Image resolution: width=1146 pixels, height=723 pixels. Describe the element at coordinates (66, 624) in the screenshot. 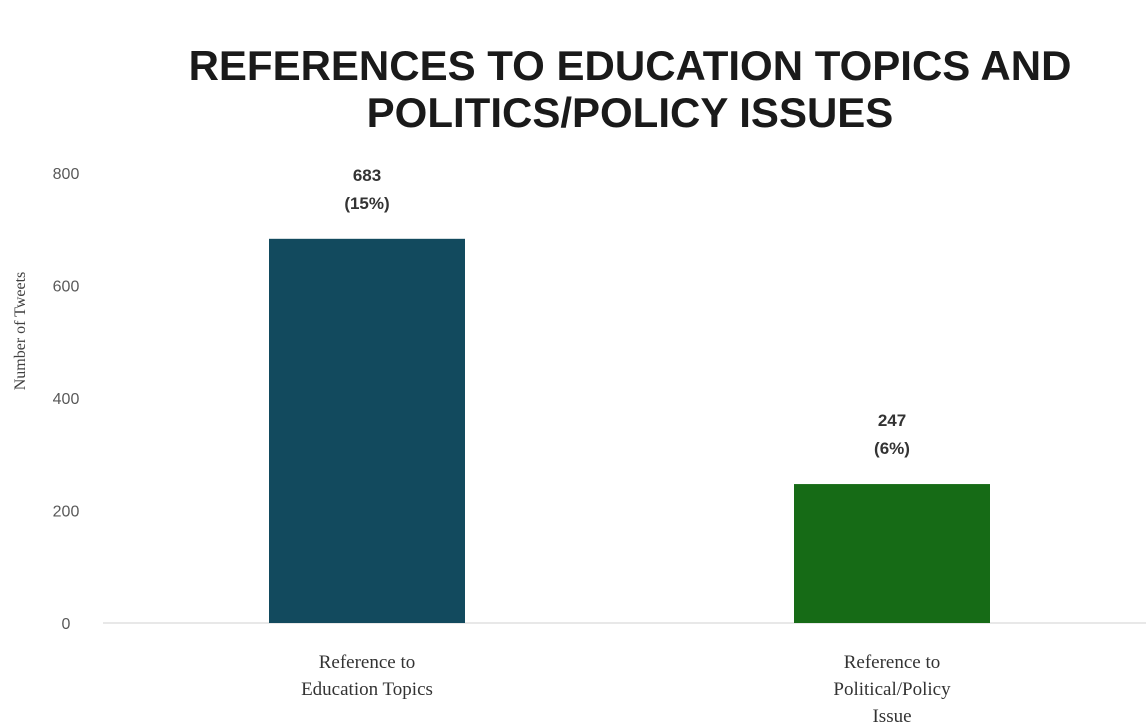

I see `y-tick-label: 0` at that location.